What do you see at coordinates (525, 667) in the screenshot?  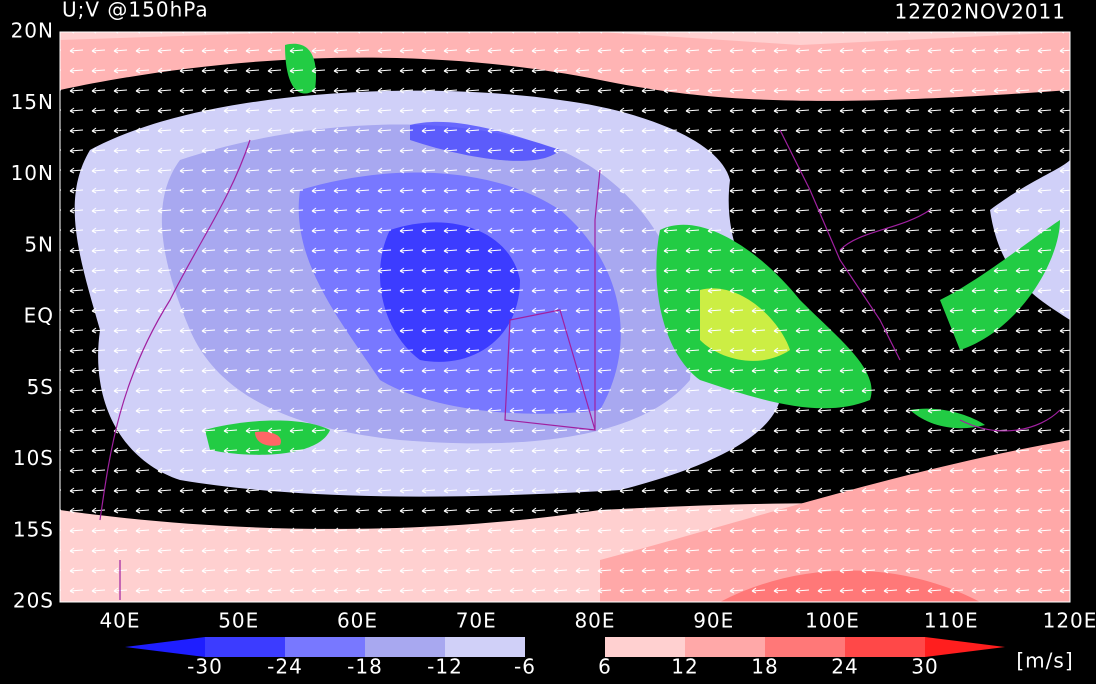 I see `colorbar-tick-label: -6` at bounding box center [525, 667].